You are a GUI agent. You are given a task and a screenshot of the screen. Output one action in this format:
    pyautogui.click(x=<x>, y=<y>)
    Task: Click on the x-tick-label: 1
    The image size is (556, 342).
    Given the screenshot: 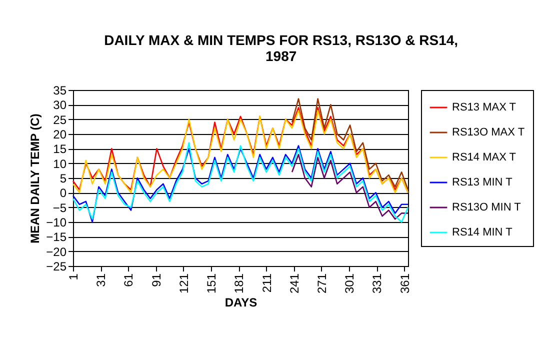 What is the action you would take?
    pyautogui.click(x=73, y=276)
    